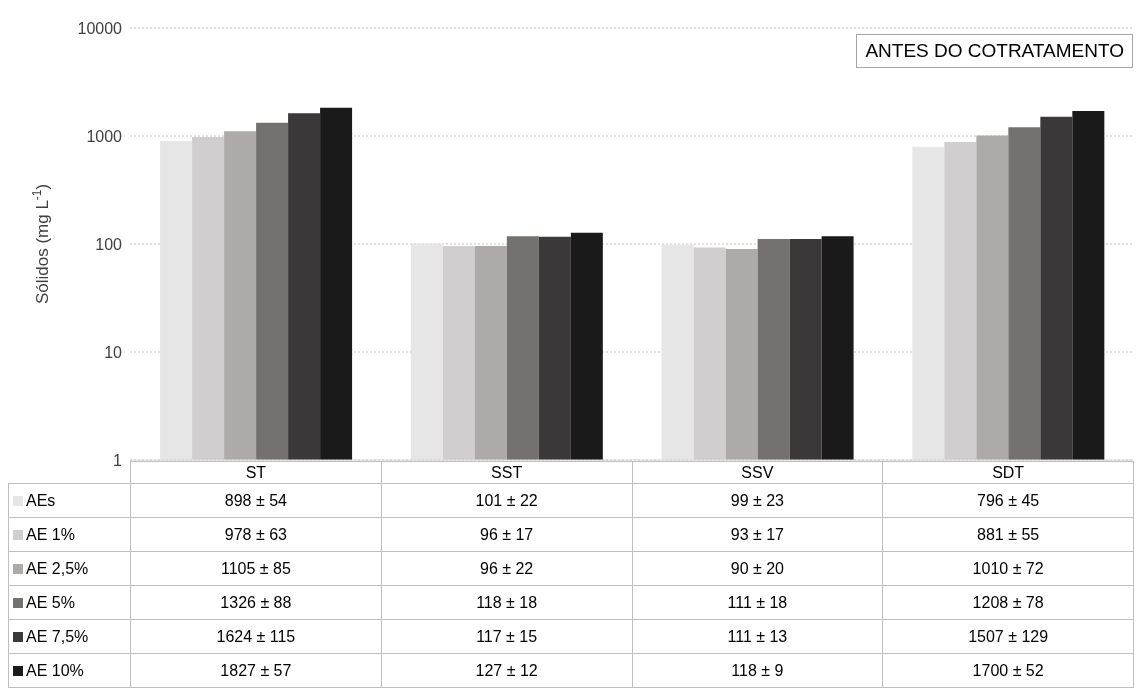 The width and height of the screenshot is (1141, 697). Describe the element at coordinates (118, 460) in the screenshot. I see `y-tick-label: 1` at that location.